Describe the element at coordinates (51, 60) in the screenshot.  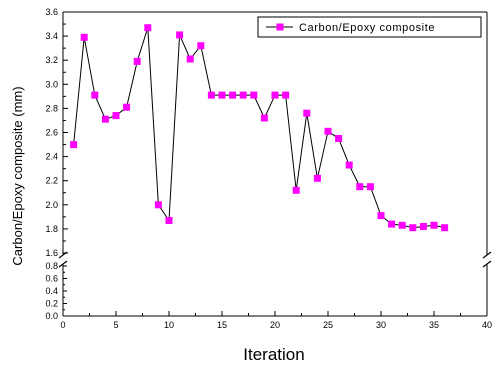
I see `y-tick-label: 3.2` at that location.